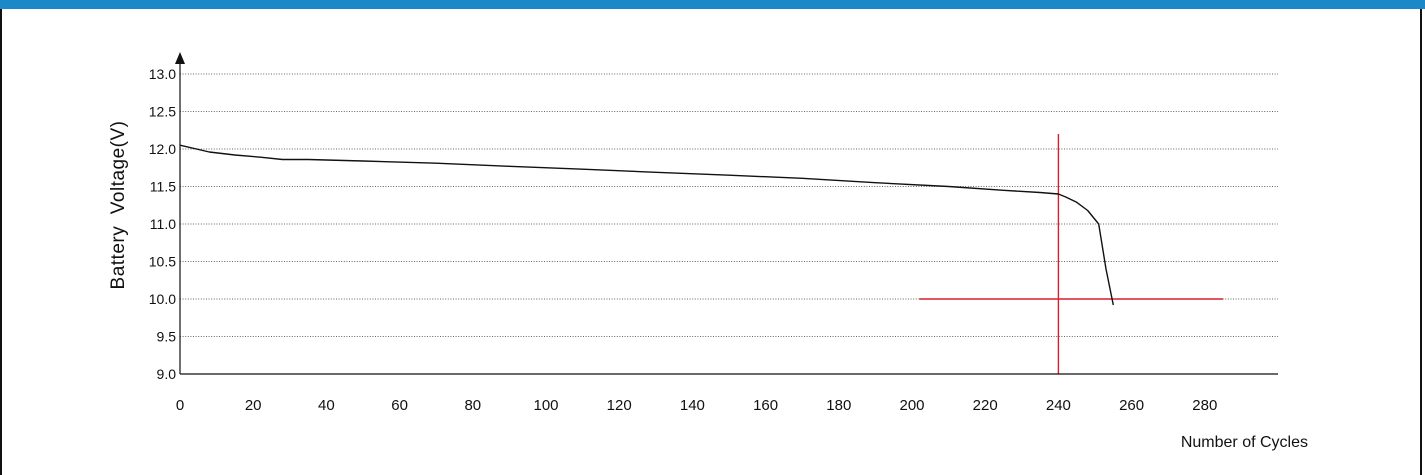 The image size is (1425, 475). What do you see at coordinates (472, 405) in the screenshot?
I see `x-tick-label: 80` at bounding box center [472, 405].